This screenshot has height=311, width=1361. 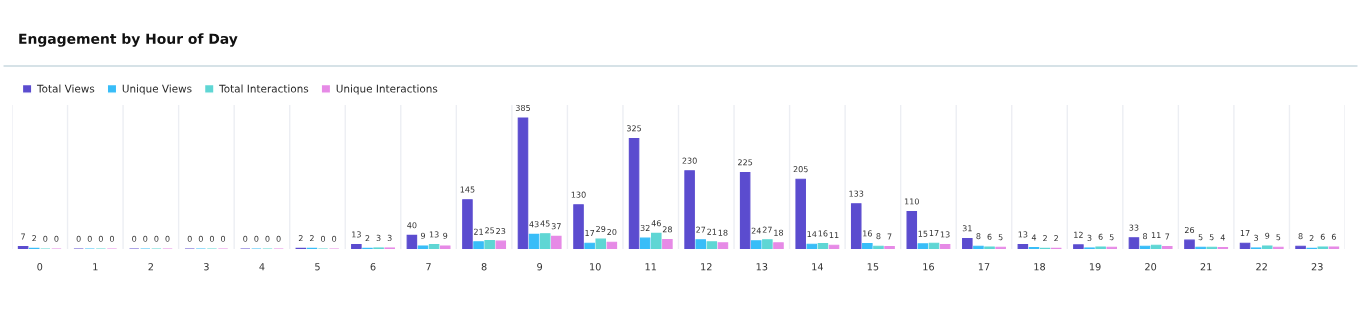 What do you see at coordinates (412, 225) in the screenshot?
I see `data-label: 40` at bounding box center [412, 225].